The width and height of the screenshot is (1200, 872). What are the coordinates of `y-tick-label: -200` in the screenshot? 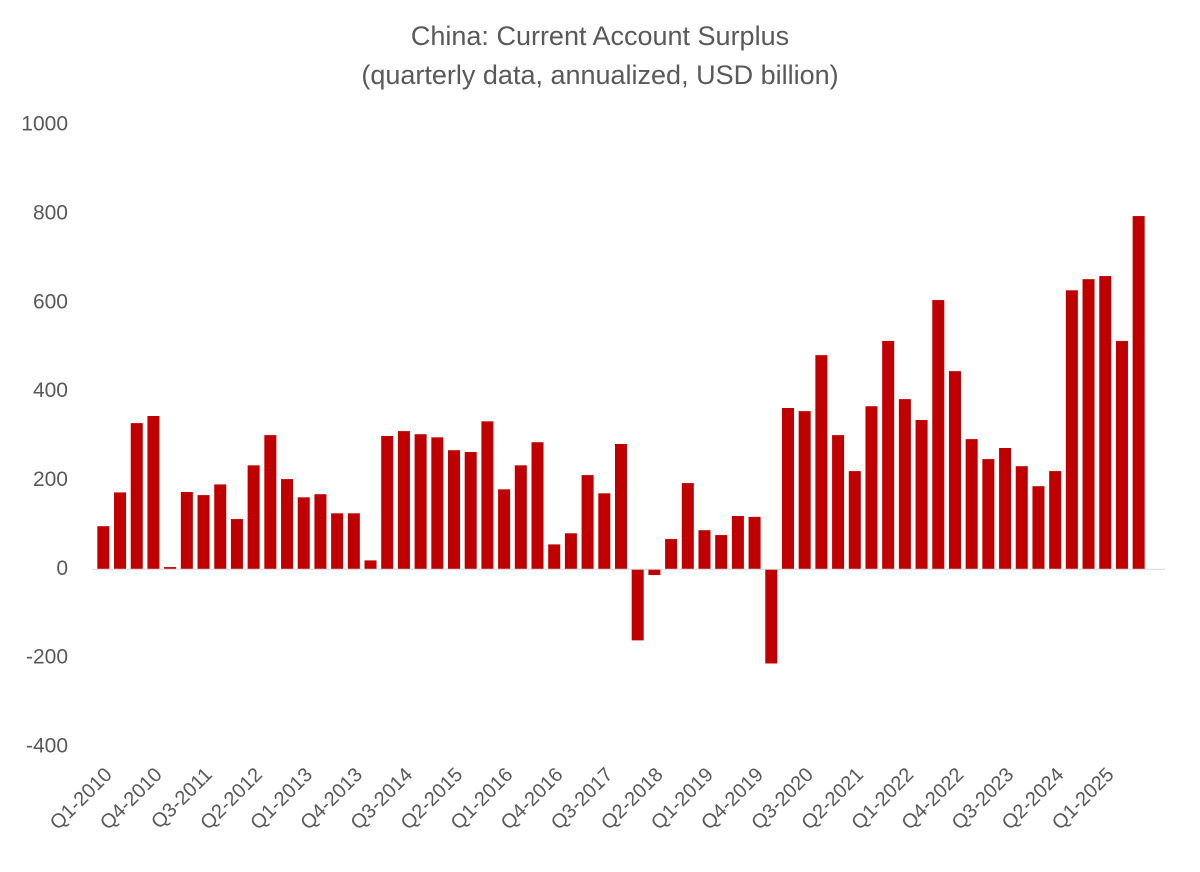 It's located at (47, 657).